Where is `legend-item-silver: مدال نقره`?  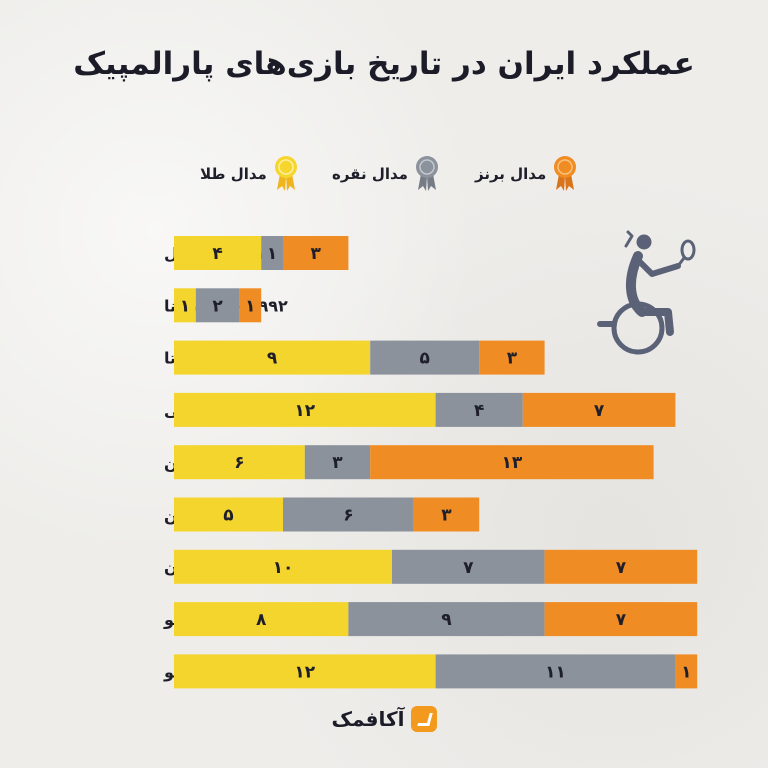 legend-item-silver: مدال نقره is located at coordinates (384, 174).